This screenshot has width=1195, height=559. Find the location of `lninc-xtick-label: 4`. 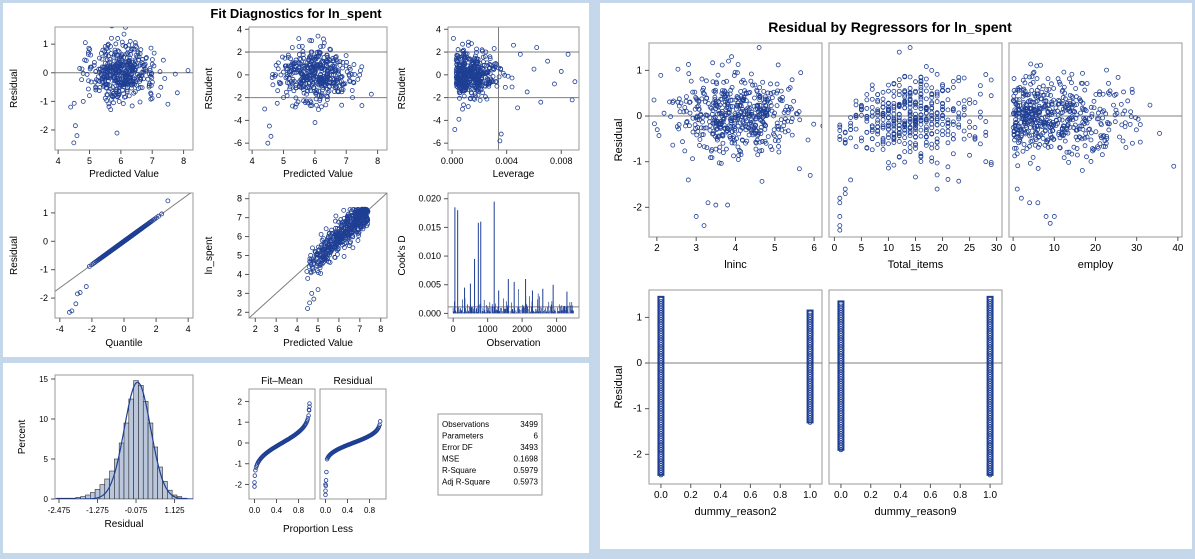

lninc-xtick-label: 4 is located at coordinates (736, 248).